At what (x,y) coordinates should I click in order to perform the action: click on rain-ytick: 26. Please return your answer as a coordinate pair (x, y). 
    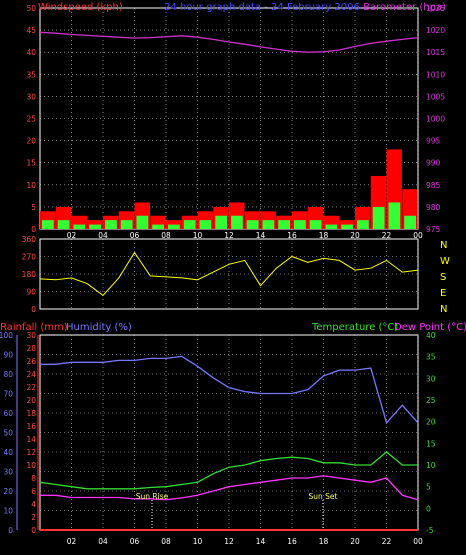
    Looking at the image, I should click on (31, 361).